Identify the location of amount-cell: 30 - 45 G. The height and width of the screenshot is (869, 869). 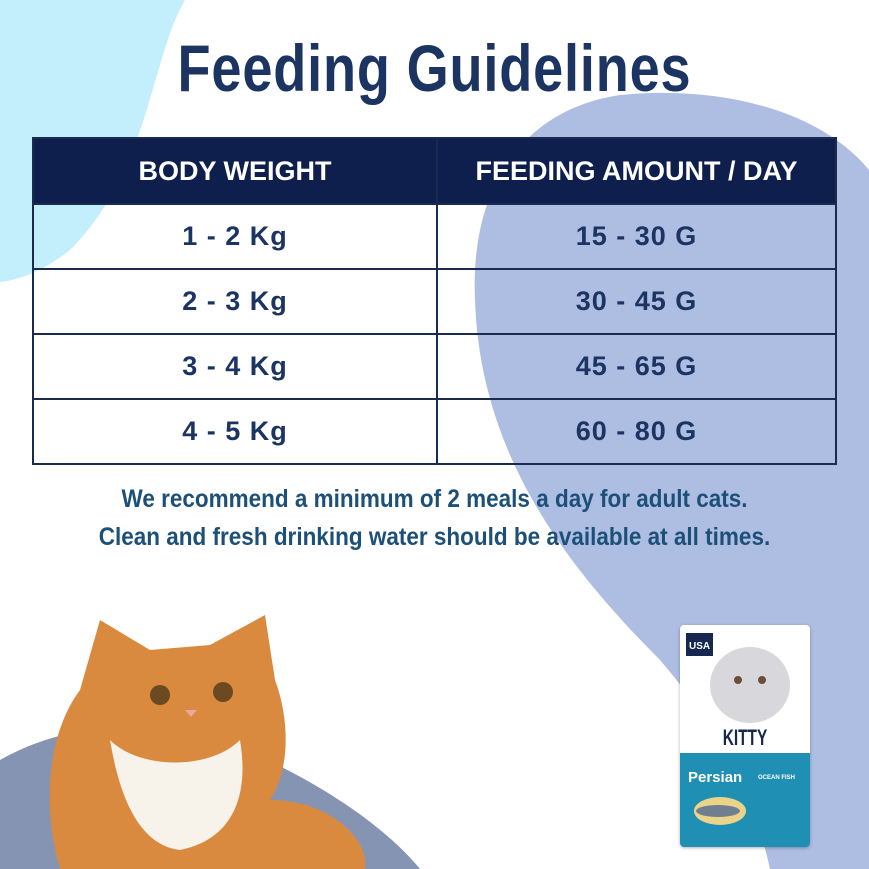
(636, 301).